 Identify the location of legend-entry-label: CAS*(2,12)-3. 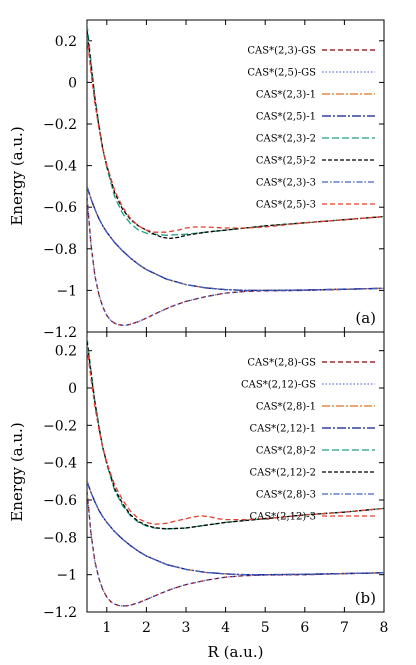
(282, 517).